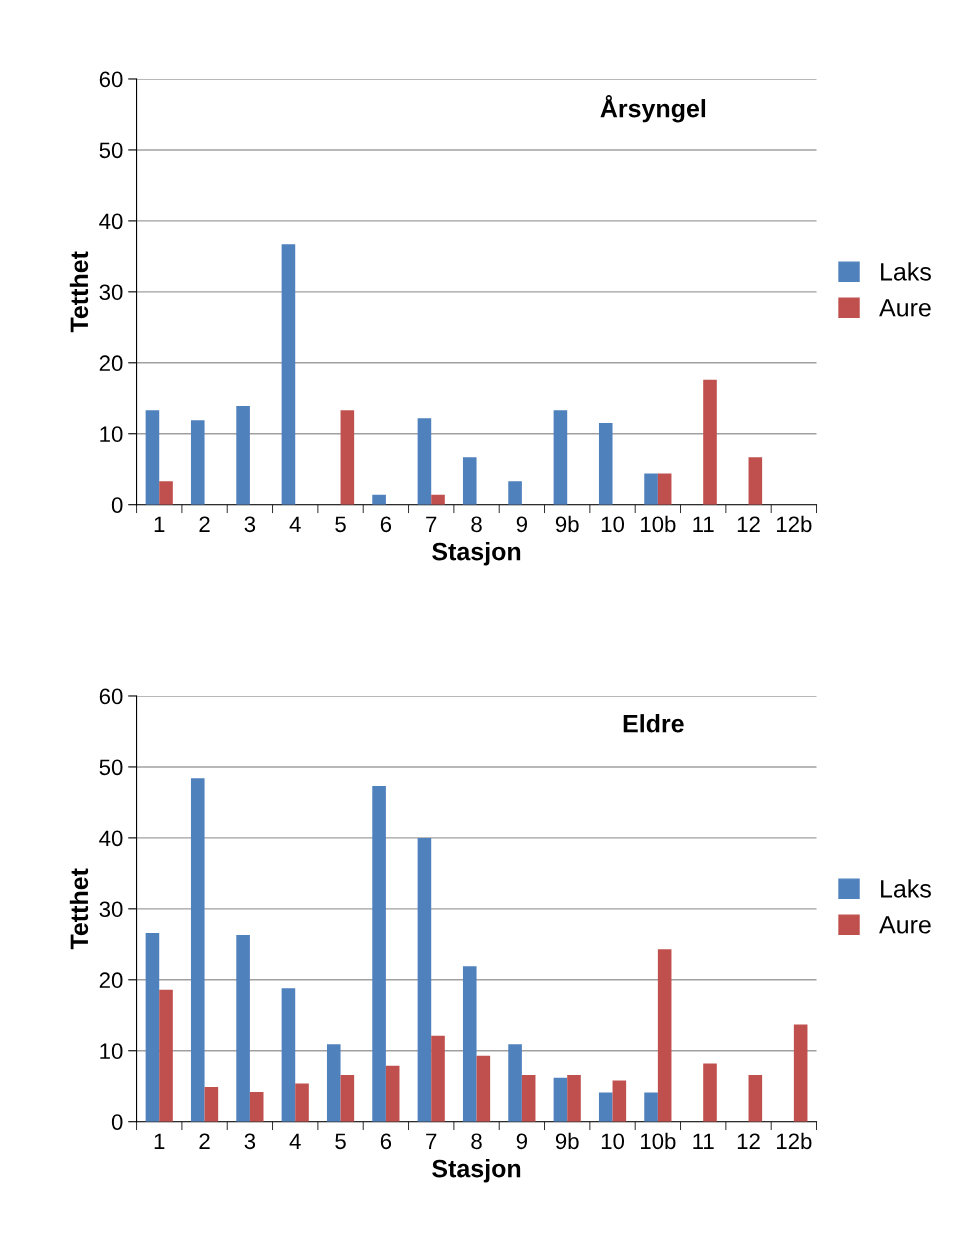  I want to click on text: Eldre, so click(653, 723).